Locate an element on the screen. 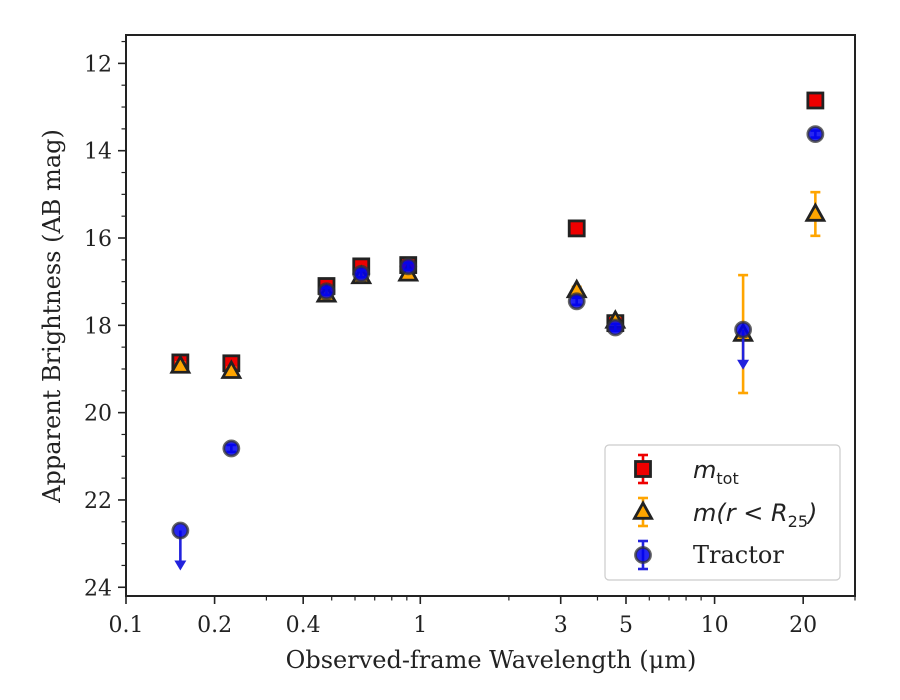  legend-label-main: m(r < R is located at coordinates (740, 513).